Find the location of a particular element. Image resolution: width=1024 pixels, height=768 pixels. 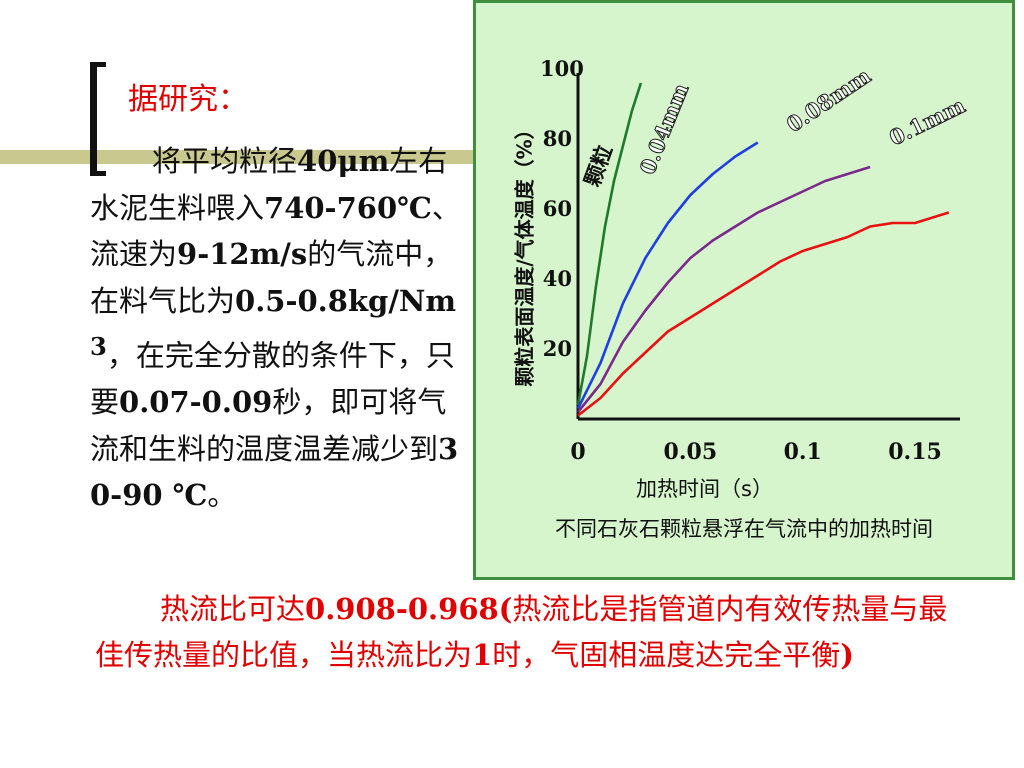

text-run: 热流比可达 is located at coordinates (233, 609).